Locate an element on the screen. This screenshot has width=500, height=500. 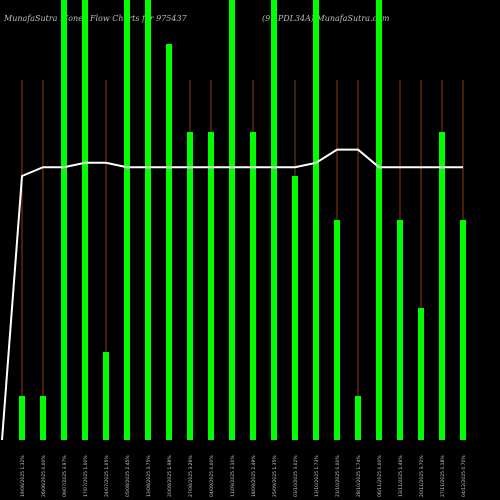
x-tick-label: 18/09/2025 2.49% is located at coordinates (254, 476).